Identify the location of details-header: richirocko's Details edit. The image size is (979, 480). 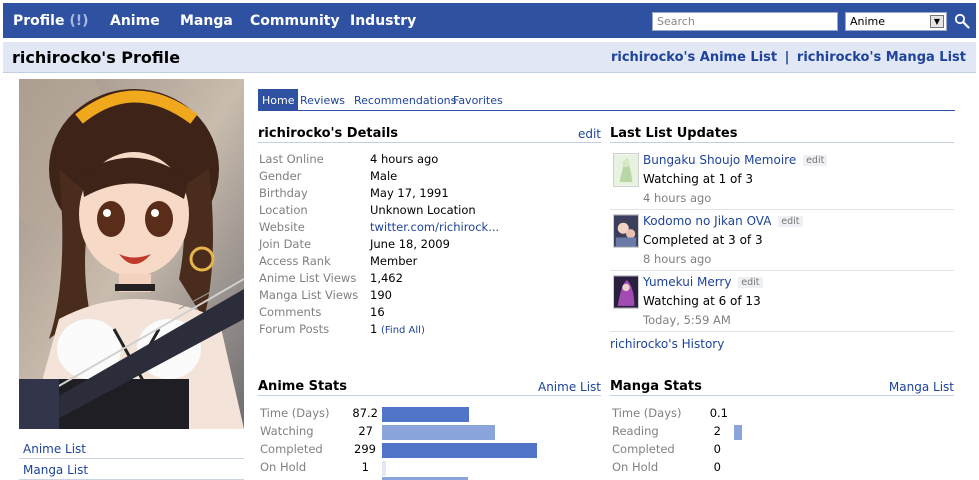
(429, 134).